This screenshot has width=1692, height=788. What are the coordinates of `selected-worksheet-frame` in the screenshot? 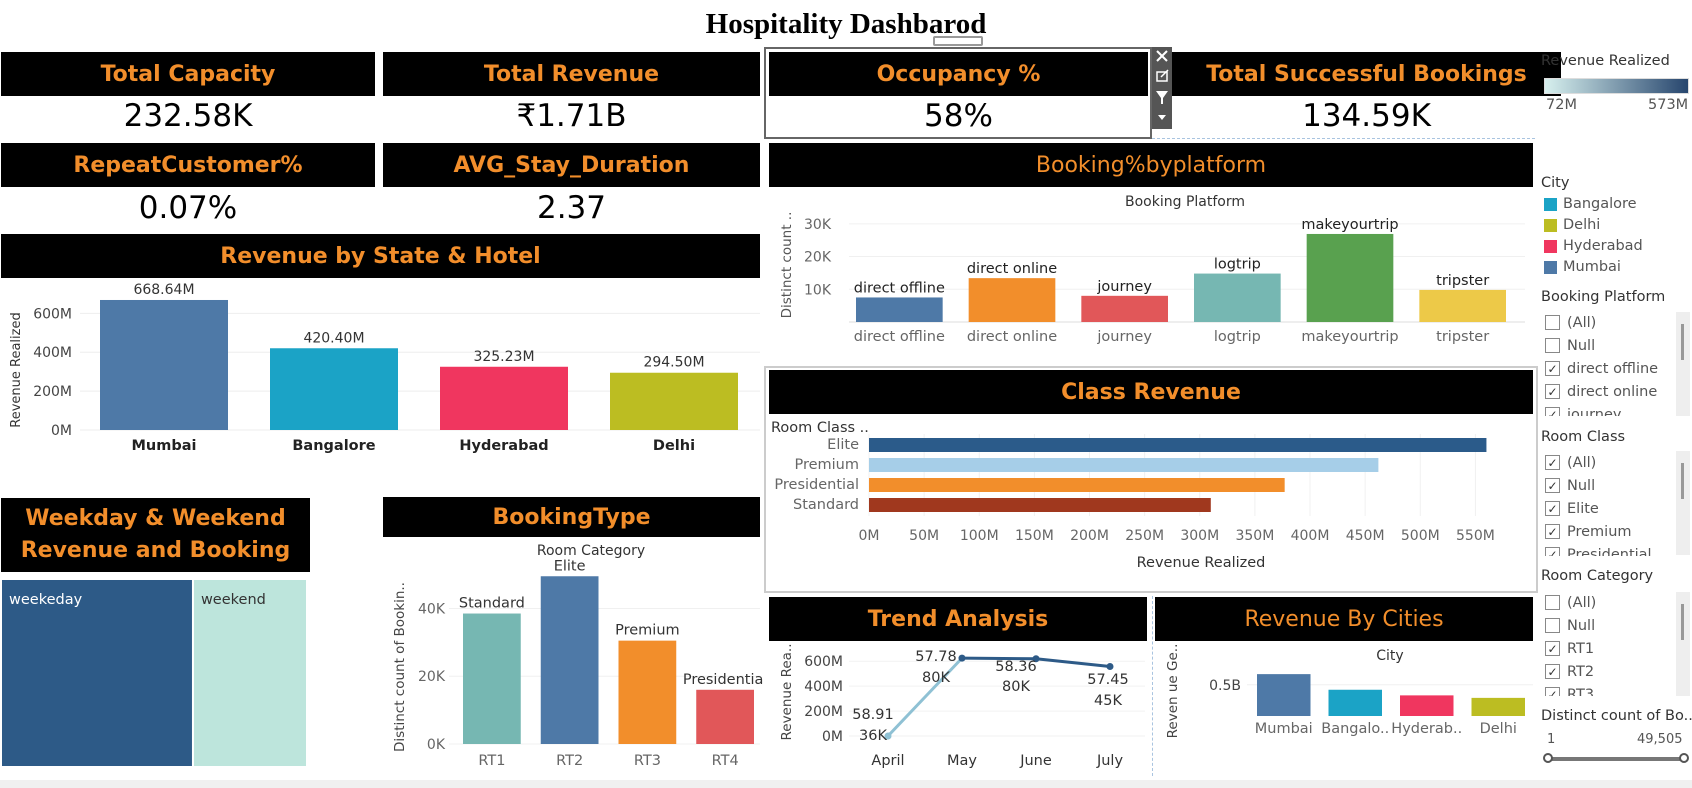 It's located at (958, 93).